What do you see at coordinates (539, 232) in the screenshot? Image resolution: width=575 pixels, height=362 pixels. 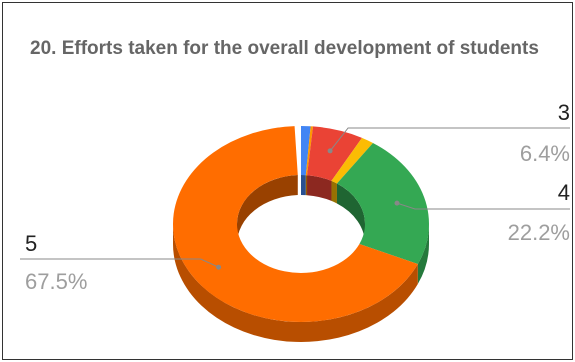 I see `callout-percent-4: 22.2%` at bounding box center [539, 232].